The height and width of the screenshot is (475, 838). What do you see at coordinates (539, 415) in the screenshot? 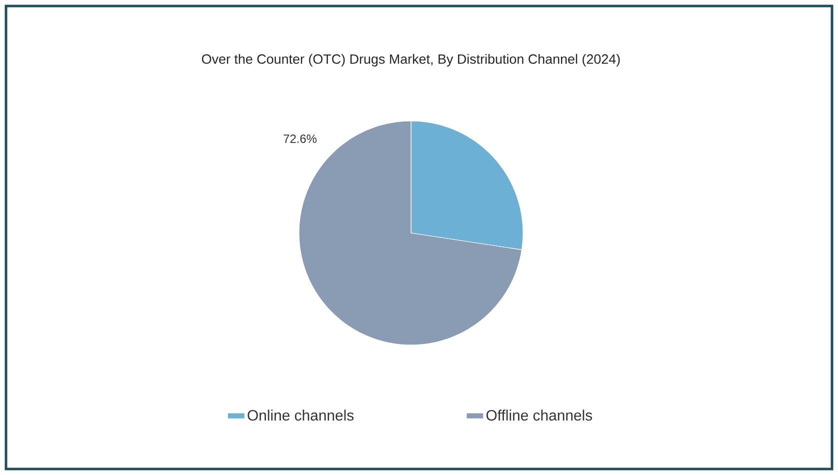
I see `legend-label: Offline channels` at bounding box center [539, 415].